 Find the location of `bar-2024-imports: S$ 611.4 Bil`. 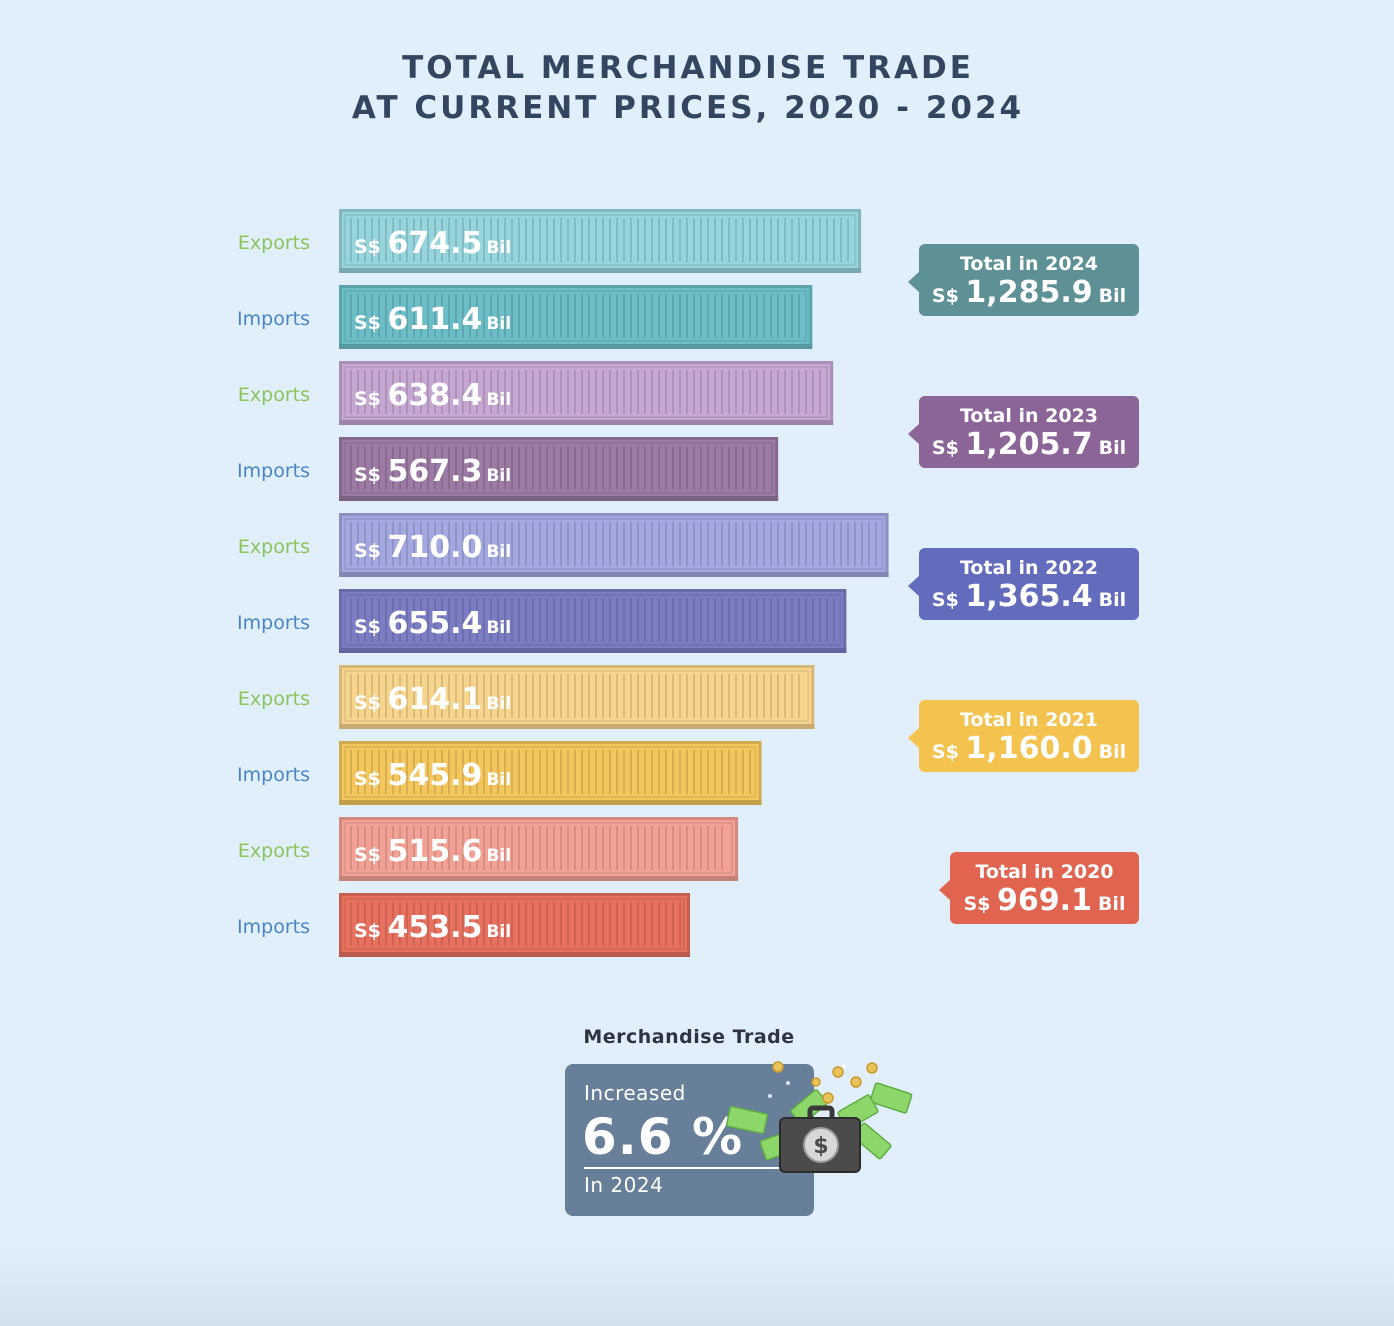

bar-2024-imports: S$ 611.4 Bil is located at coordinates (576, 317).